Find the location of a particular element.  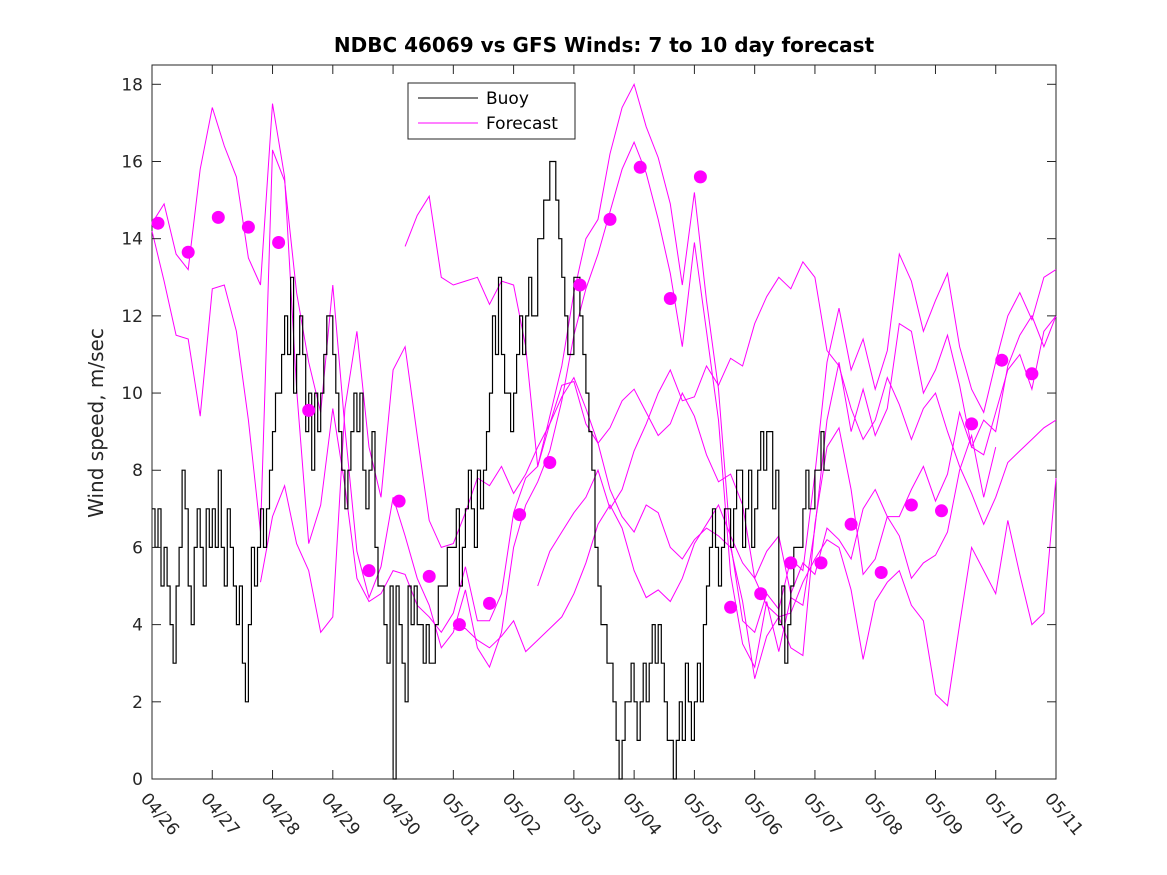

y-tick-label: 14 is located at coordinates (132, 240).